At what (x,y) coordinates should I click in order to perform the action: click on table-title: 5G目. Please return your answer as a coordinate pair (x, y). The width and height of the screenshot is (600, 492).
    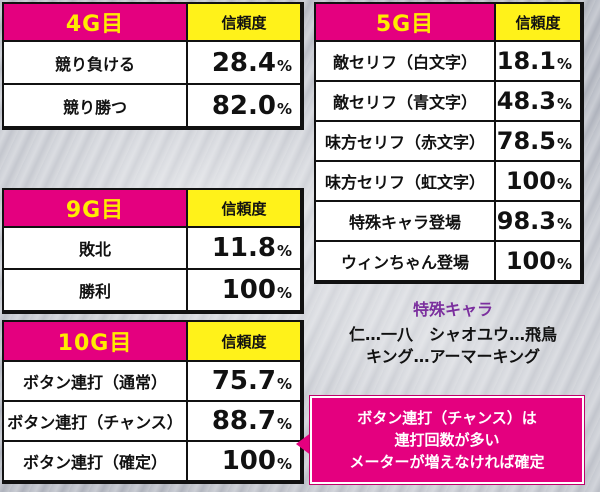
    Looking at the image, I should click on (405, 22).